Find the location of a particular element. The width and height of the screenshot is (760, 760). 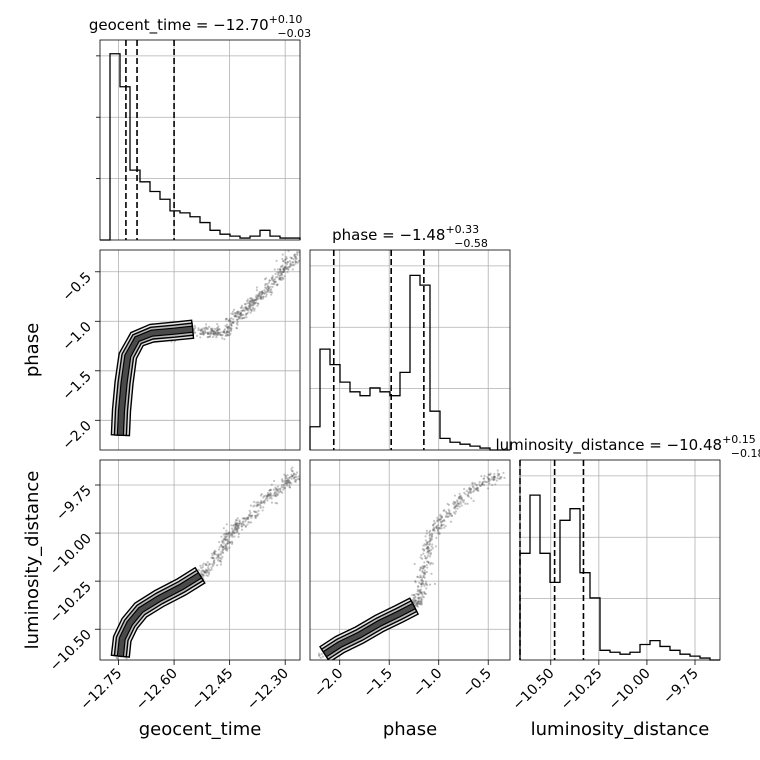

title-phase: phase = −1.48+0.33 −0.58 is located at coordinates (410, 236).